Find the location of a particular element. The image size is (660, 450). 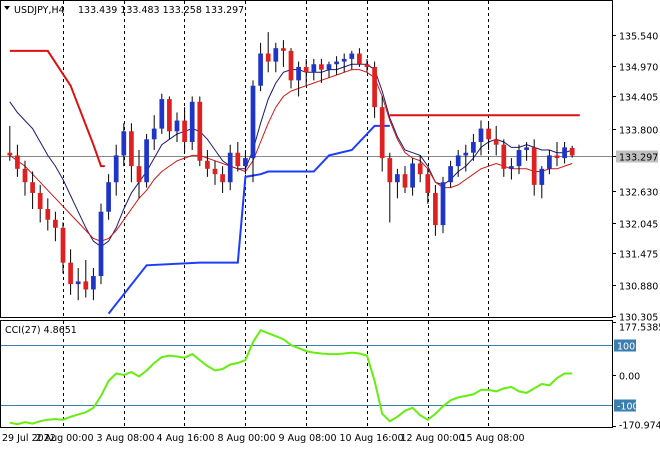

symbol-label: USDJPY,H4 is located at coordinates (39, 10).